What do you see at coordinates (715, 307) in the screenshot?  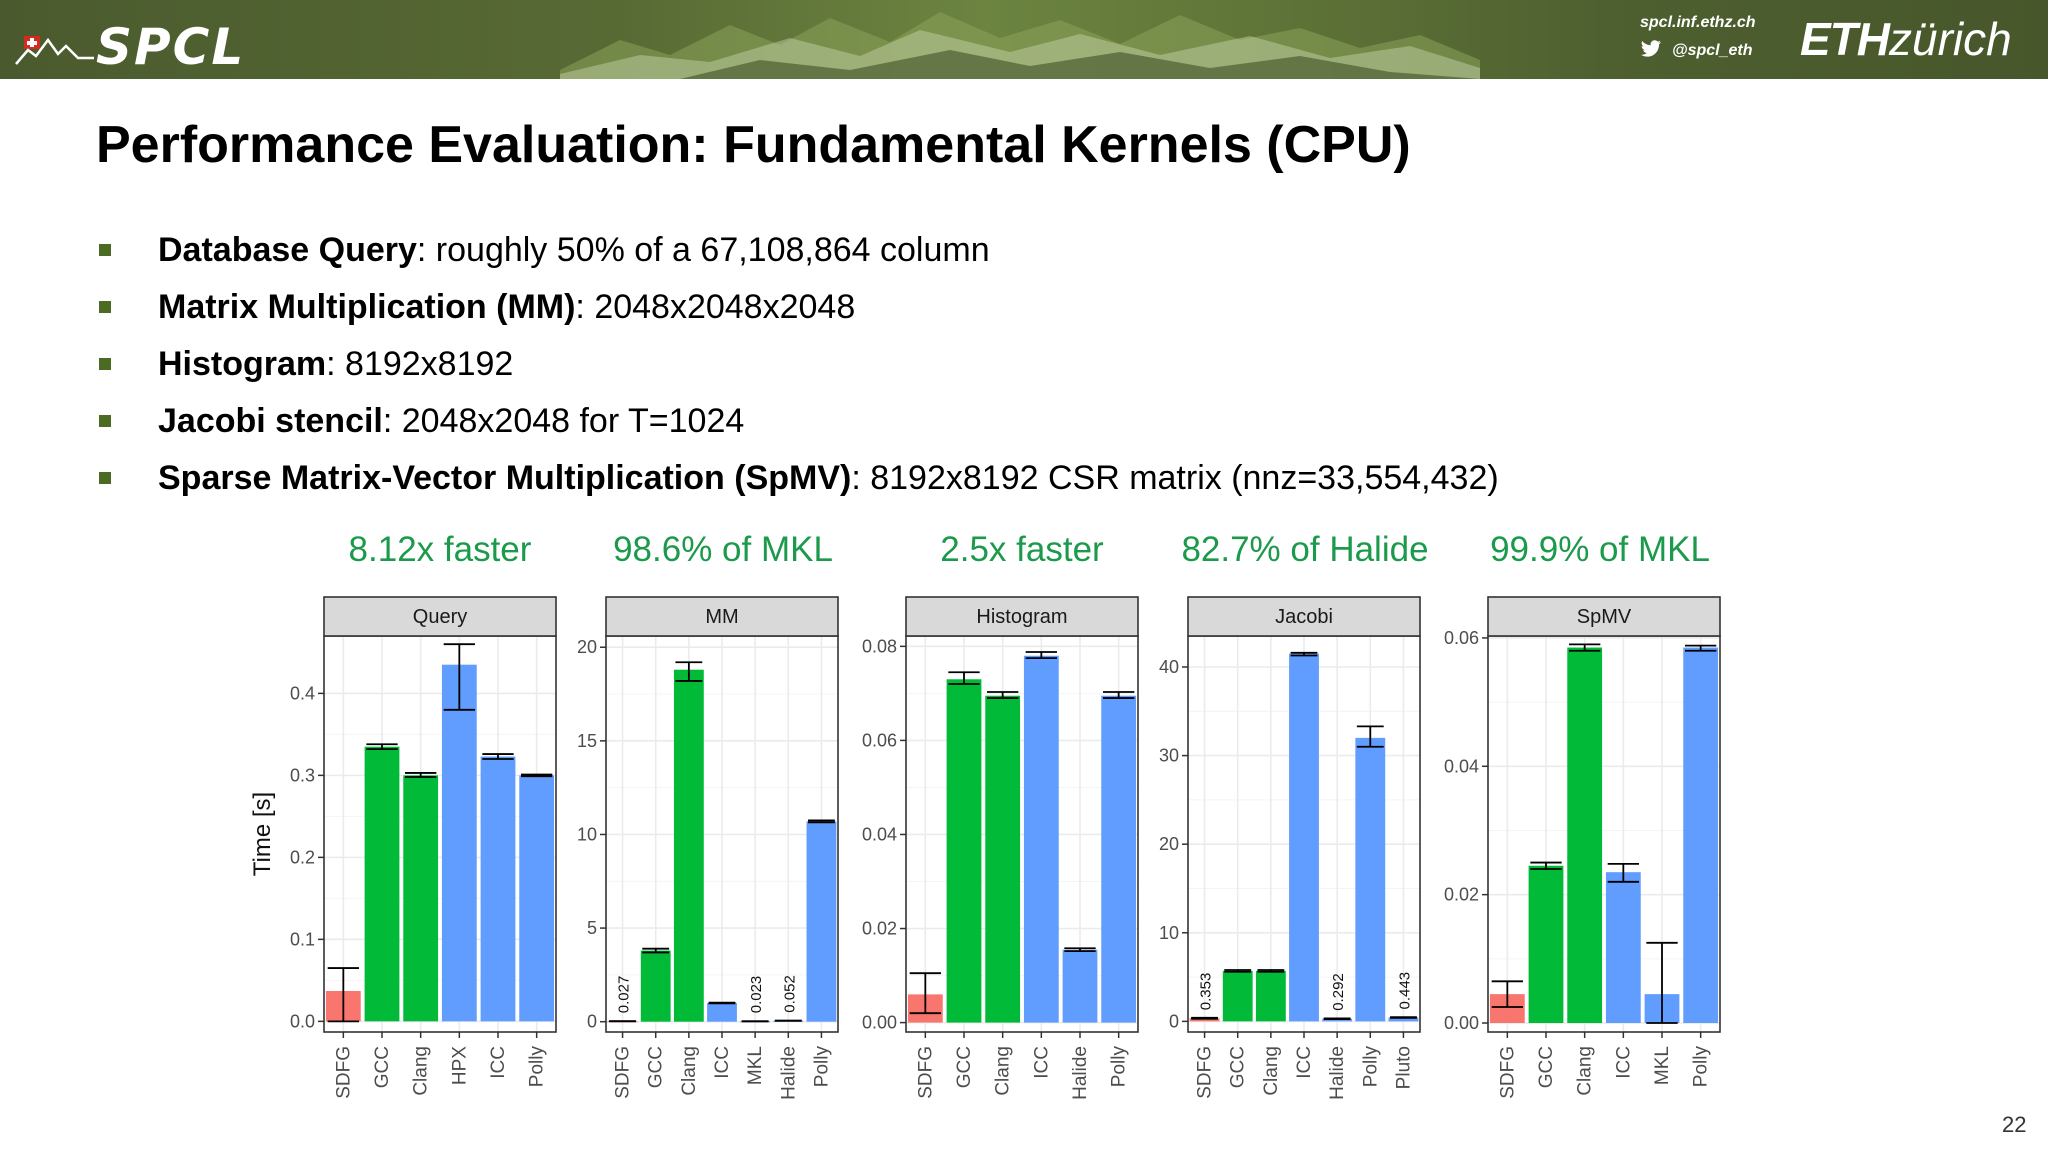 I see `bullet-rest: : 2048x2048x2048` at bounding box center [715, 307].